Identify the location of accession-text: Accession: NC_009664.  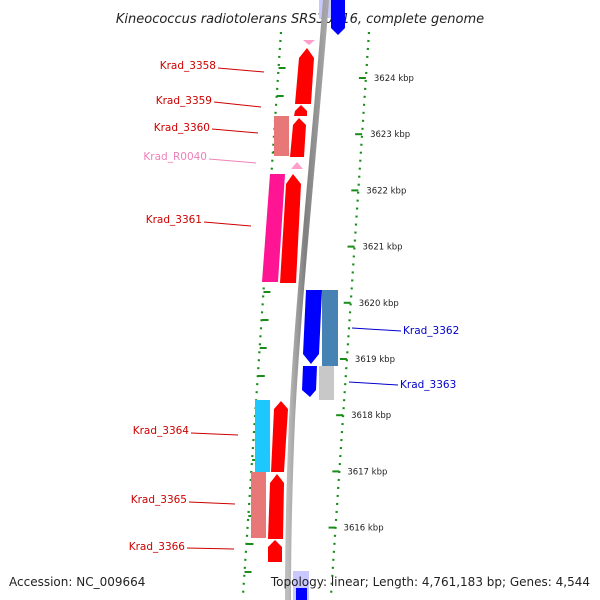
(77, 582).